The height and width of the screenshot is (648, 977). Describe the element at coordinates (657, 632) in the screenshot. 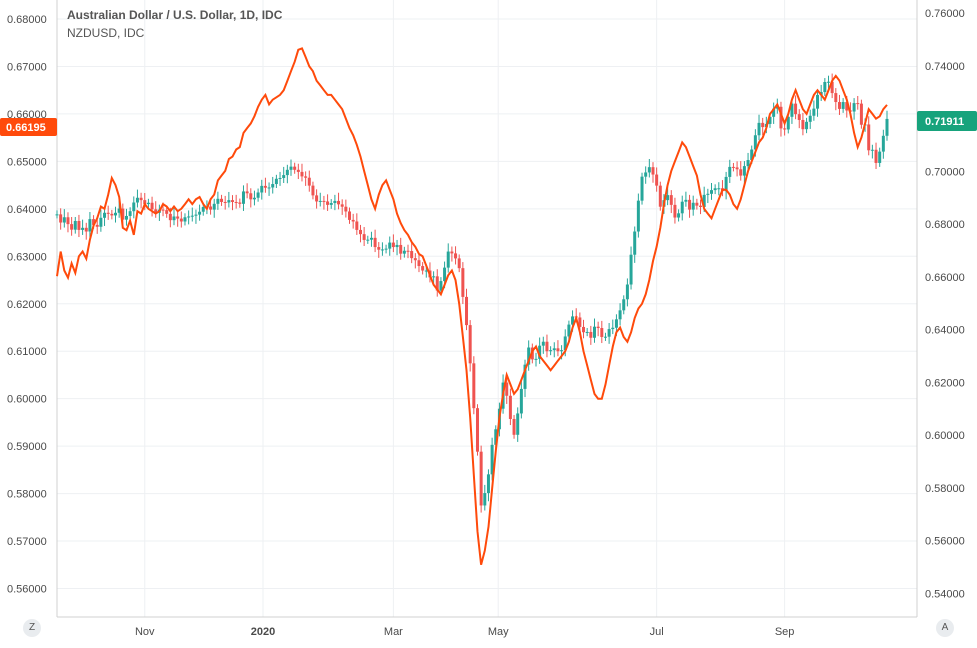

I see `x-tick-label: Jul` at that location.